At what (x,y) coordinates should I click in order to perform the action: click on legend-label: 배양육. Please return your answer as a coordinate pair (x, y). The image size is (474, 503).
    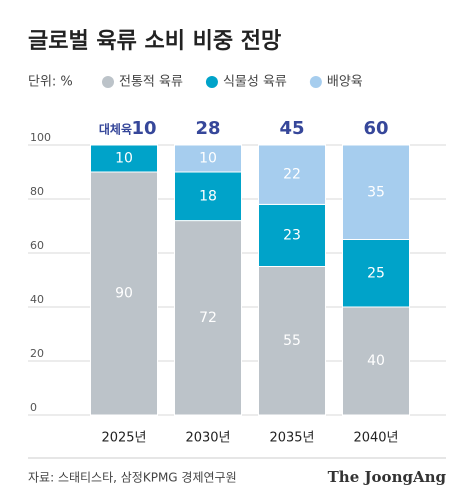
    Looking at the image, I should click on (345, 82).